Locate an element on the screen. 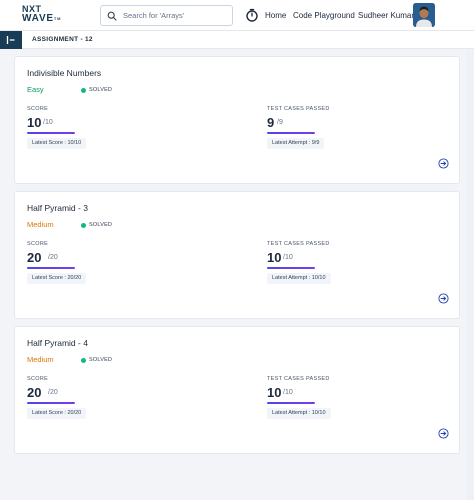 This screenshot has height=500, width=474. assignment-title: ASSIGNMENT - 12 is located at coordinates (62, 39).